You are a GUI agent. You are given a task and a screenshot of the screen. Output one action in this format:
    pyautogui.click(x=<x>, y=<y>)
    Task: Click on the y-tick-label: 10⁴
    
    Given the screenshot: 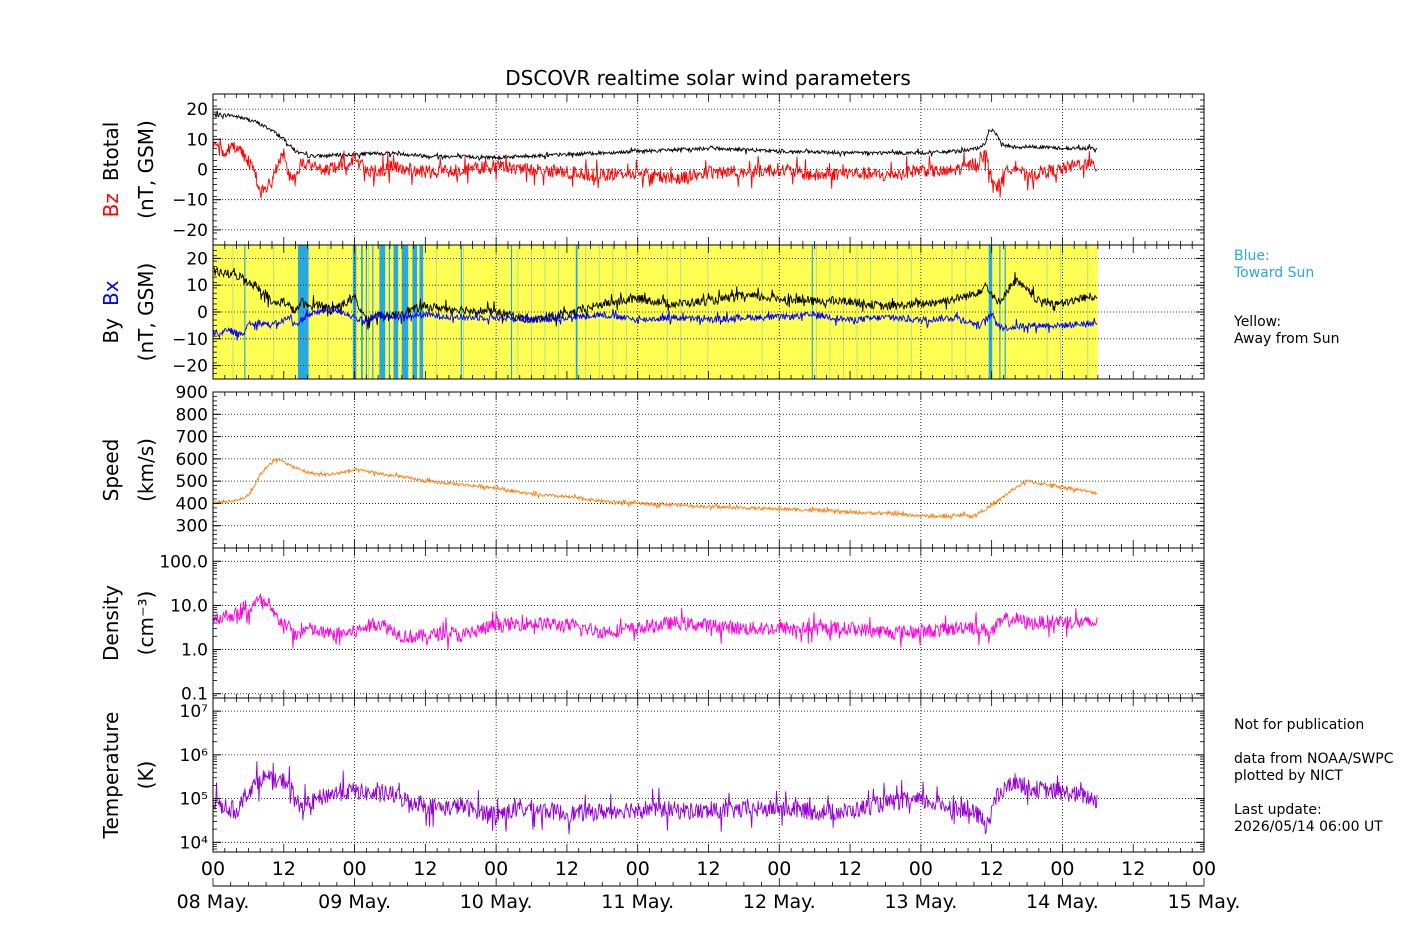 What is the action you would take?
    pyautogui.click(x=194, y=843)
    